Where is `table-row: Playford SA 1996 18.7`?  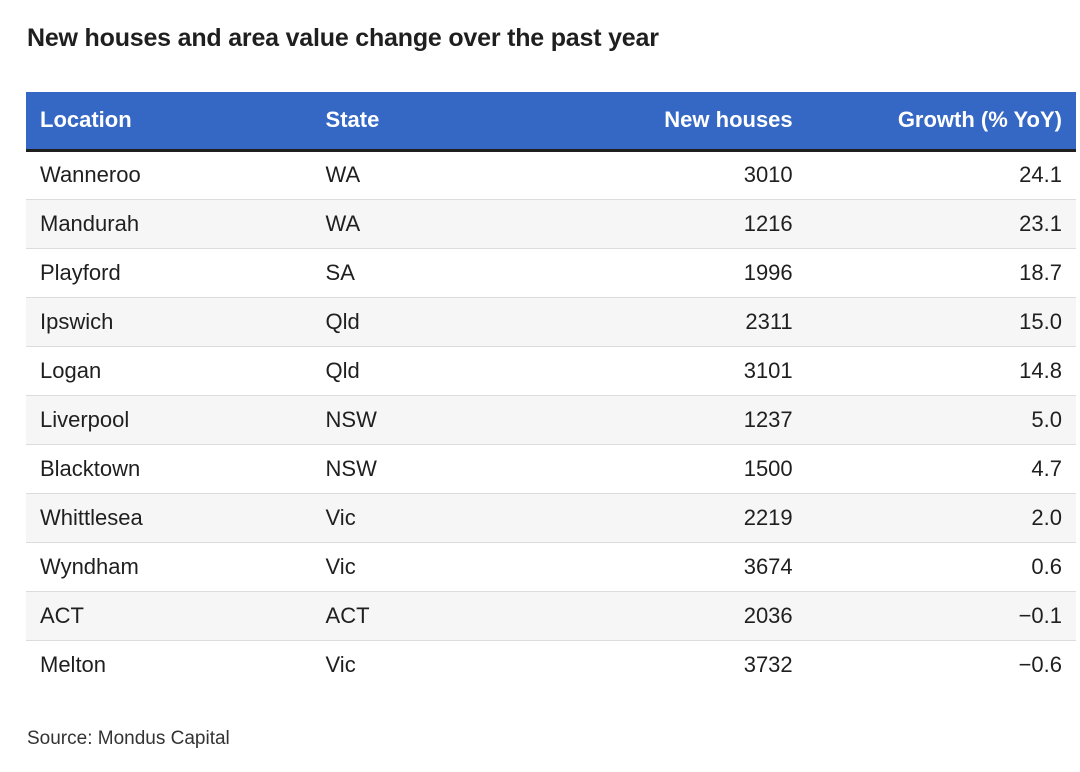
table-row: Playford SA 1996 18.7 is located at coordinates (551, 273).